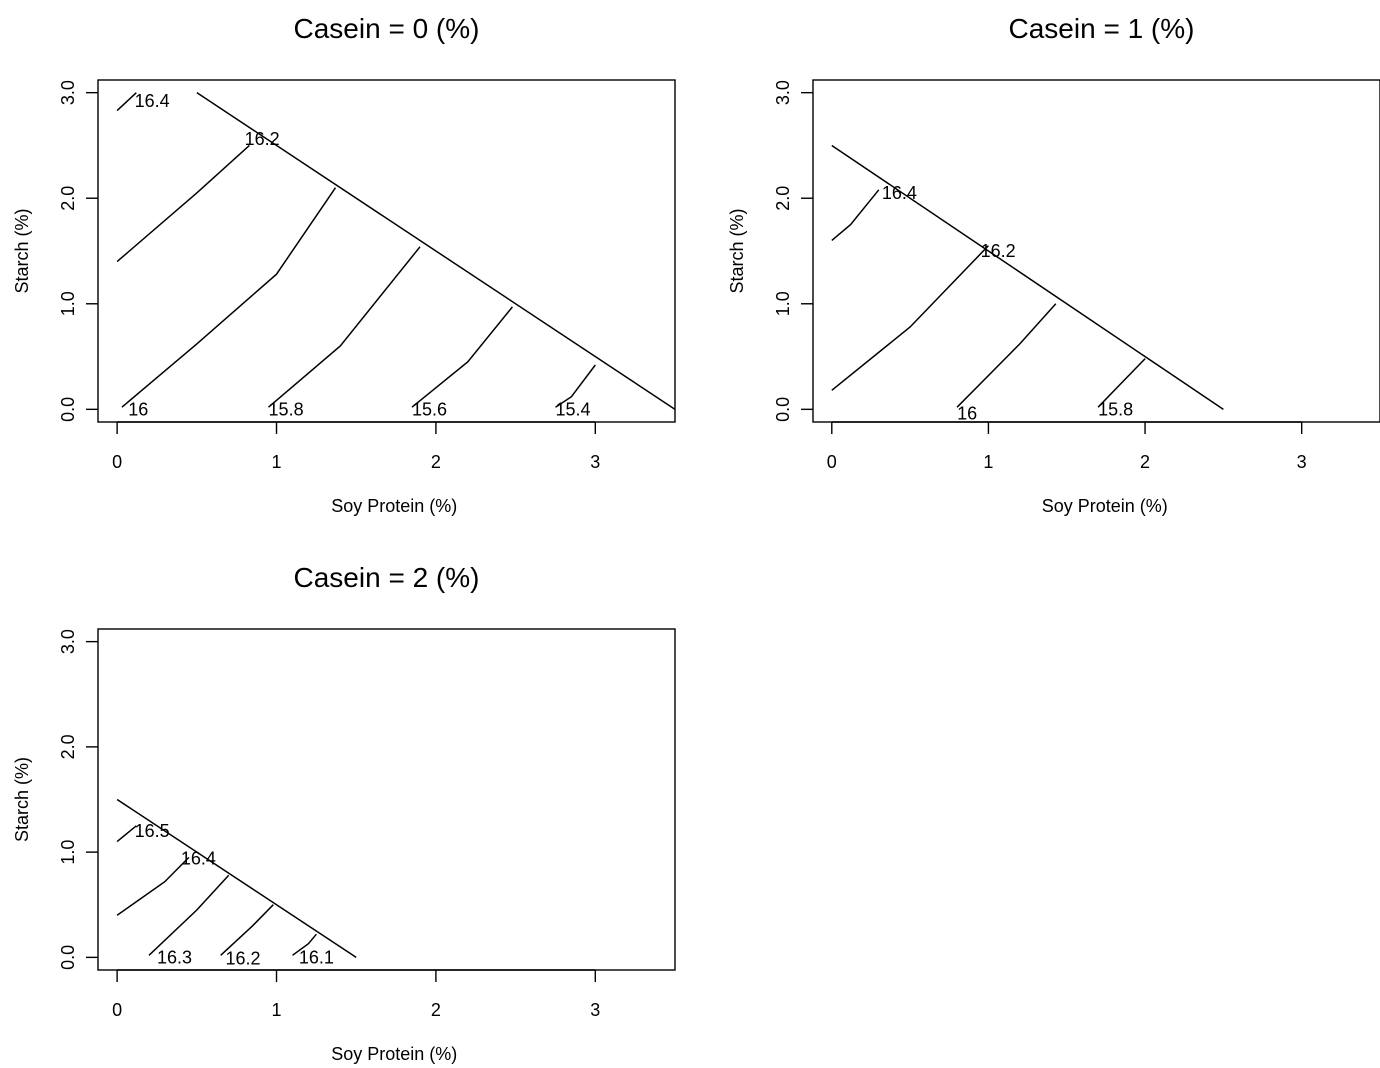 The width and height of the screenshot is (1380, 1068). Describe the element at coordinates (316, 957) in the screenshot. I see `contour-label: 16.1` at that location.